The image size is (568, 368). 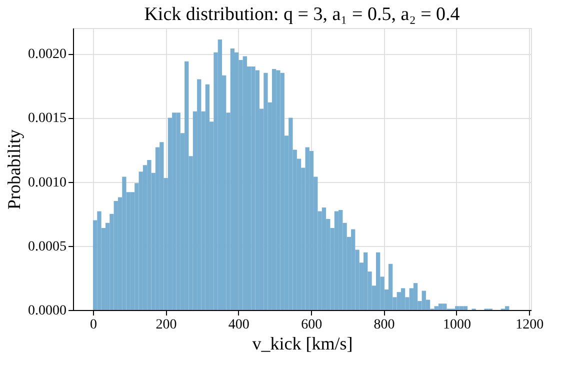 What do you see at coordinates (239, 325) in the screenshot?
I see `x-tick-label: 400` at bounding box center [239, 325].